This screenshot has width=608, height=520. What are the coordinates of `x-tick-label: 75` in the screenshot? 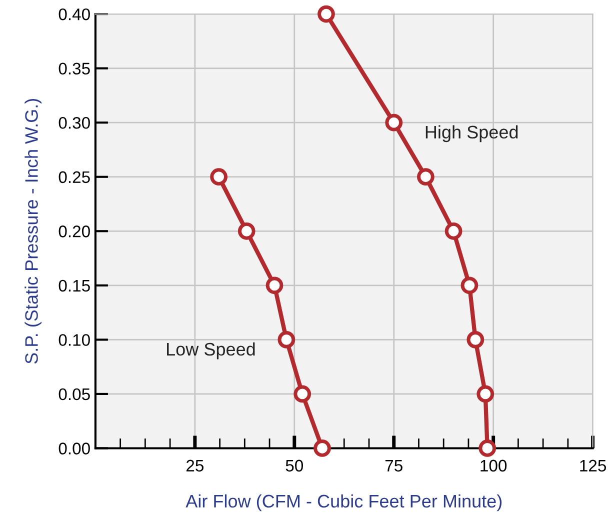 It's located at (393, 466).